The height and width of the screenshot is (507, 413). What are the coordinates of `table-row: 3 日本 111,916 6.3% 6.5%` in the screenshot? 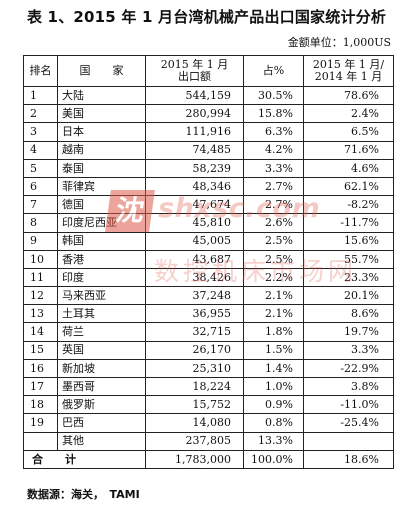 It's located at (208, 132).